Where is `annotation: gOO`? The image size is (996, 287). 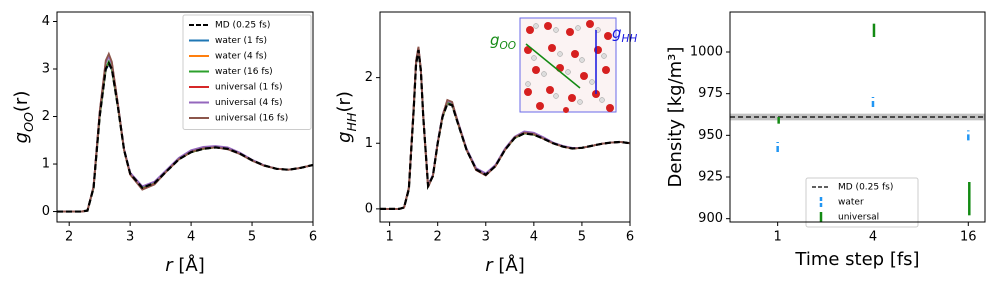 annotation: gOO is located at coordinates (503, 42).